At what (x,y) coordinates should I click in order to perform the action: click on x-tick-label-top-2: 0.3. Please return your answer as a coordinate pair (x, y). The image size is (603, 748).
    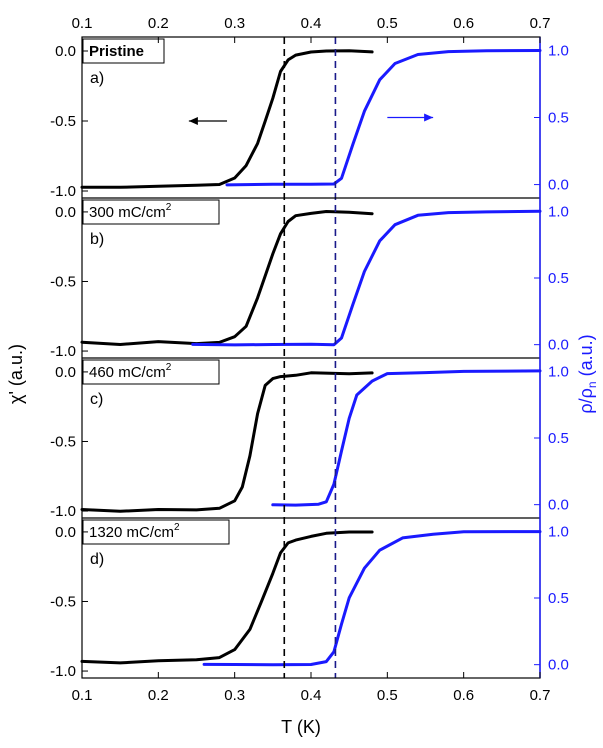
    Looking at the image, I should click on (234, 23).